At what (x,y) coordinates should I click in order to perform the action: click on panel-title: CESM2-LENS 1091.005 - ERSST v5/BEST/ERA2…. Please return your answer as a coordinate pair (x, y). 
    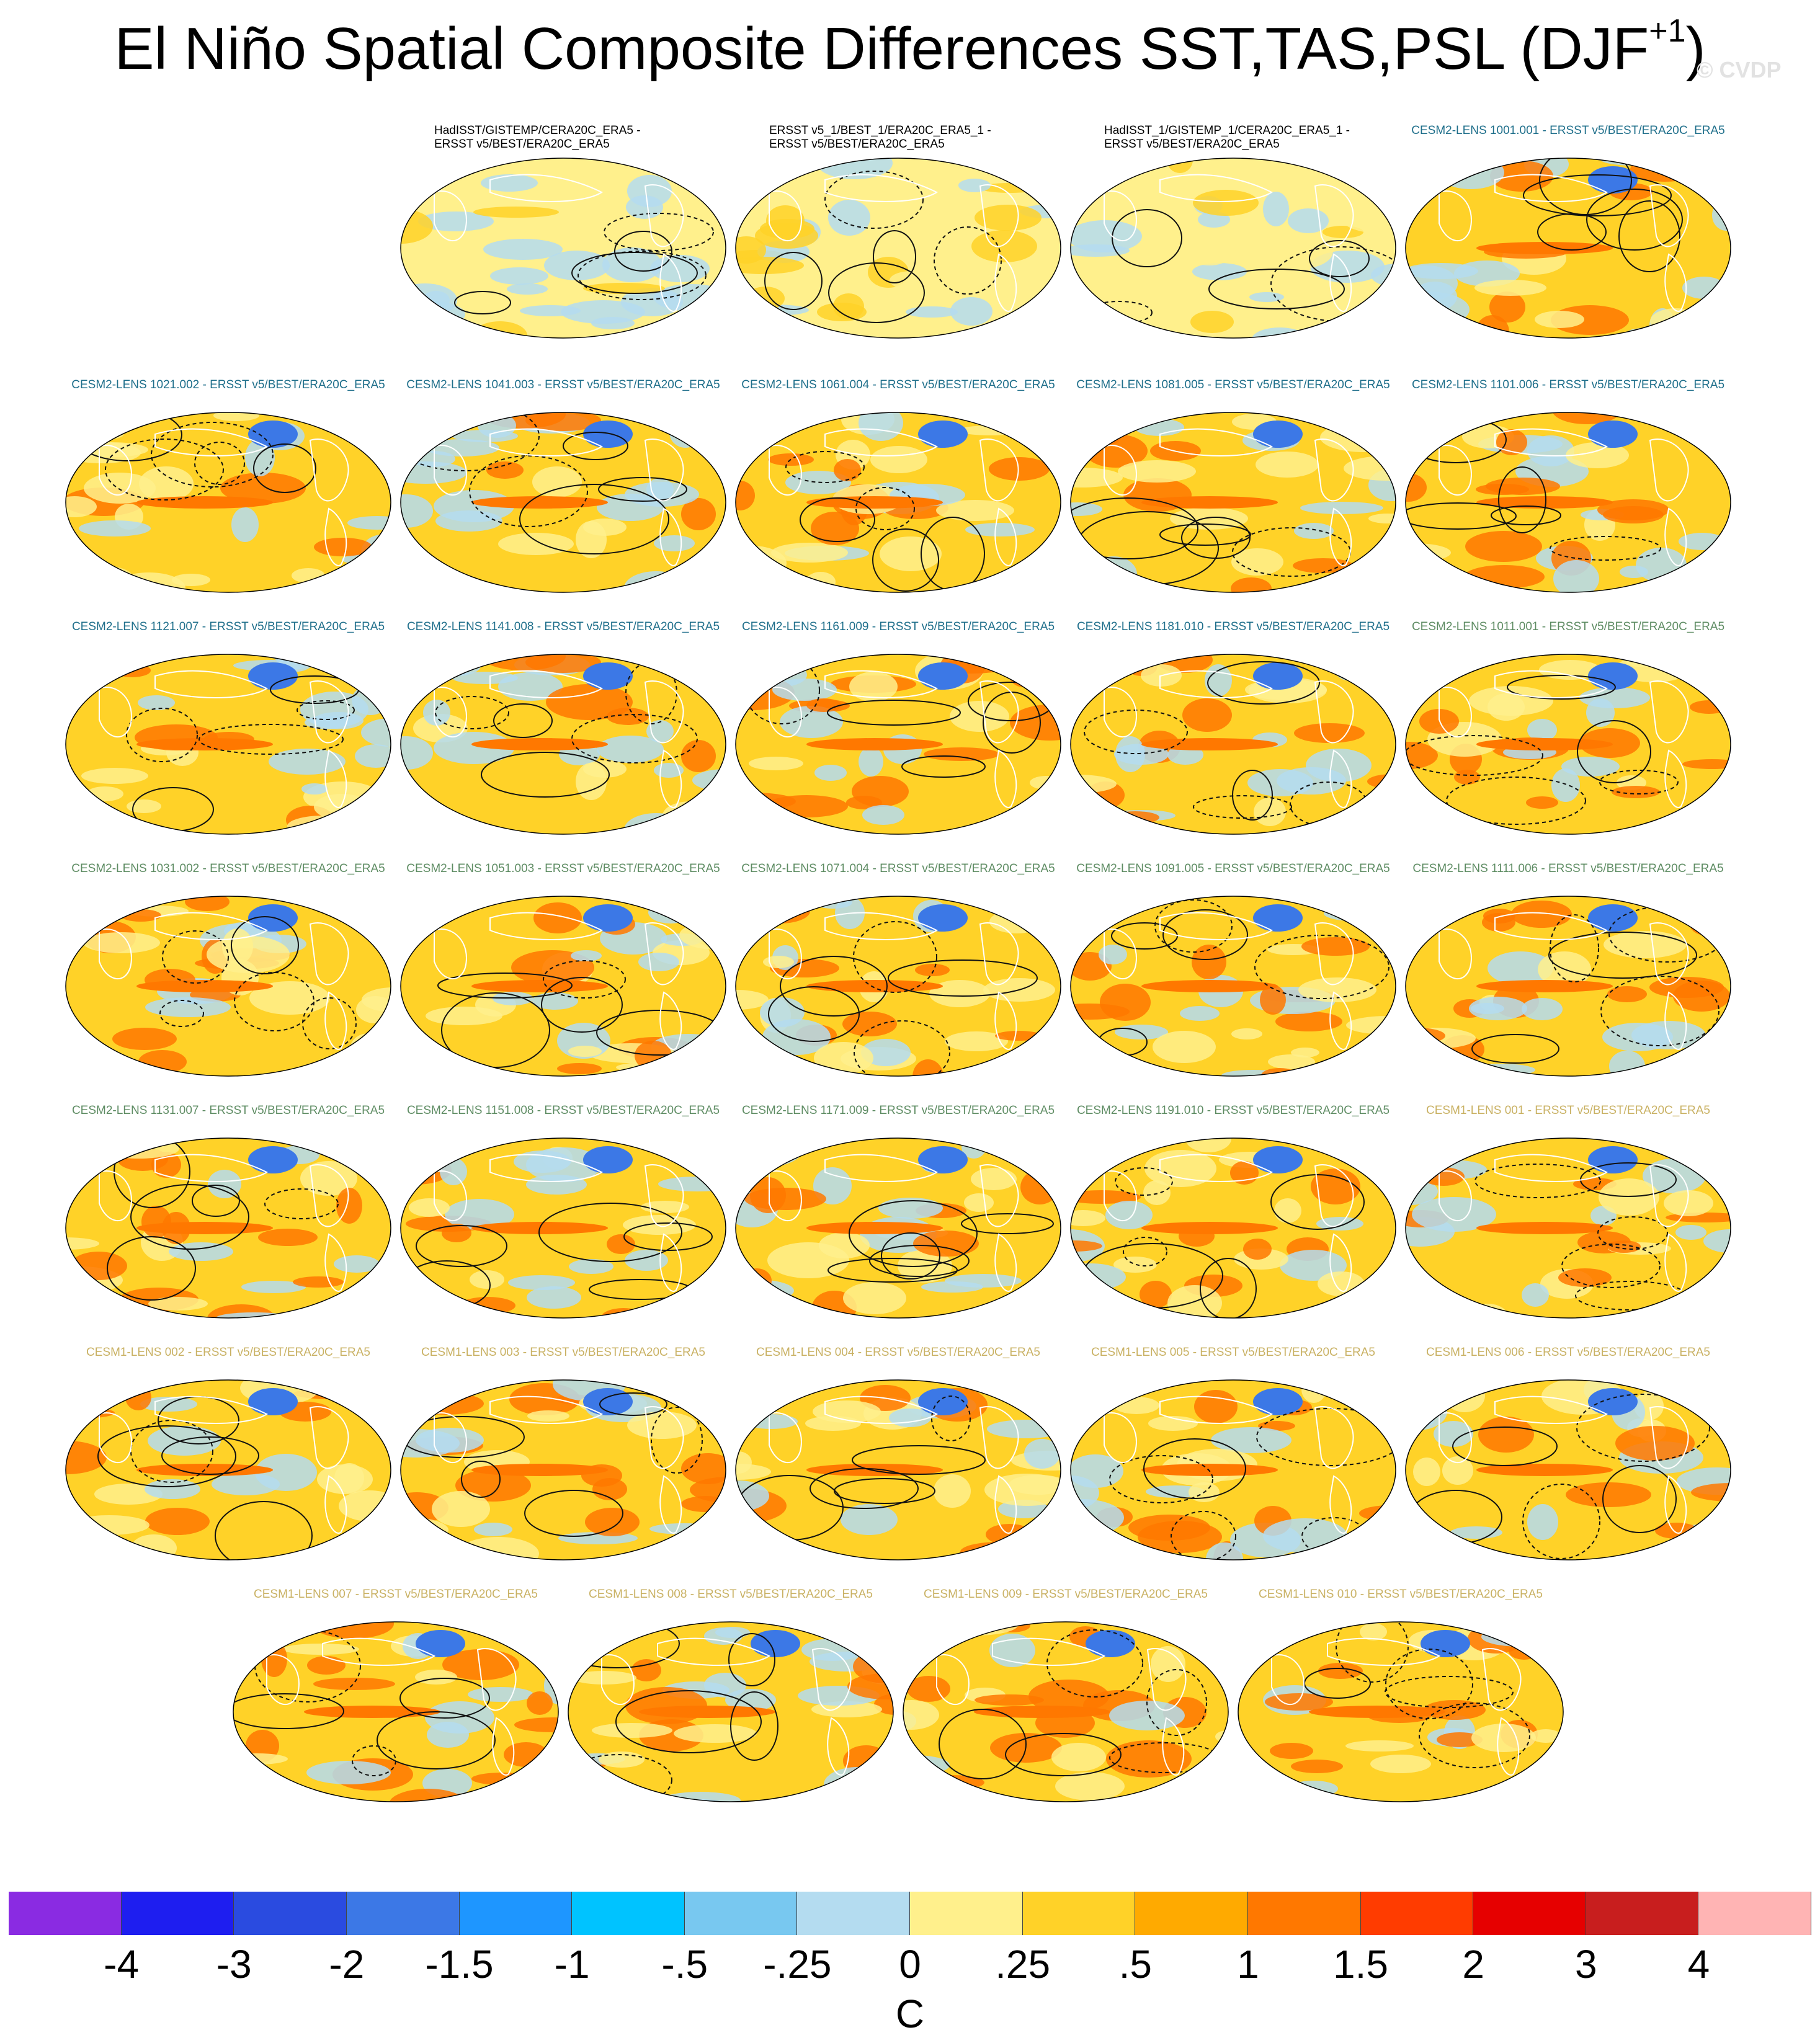
    Looking at the image, I should click on (1233, 869).